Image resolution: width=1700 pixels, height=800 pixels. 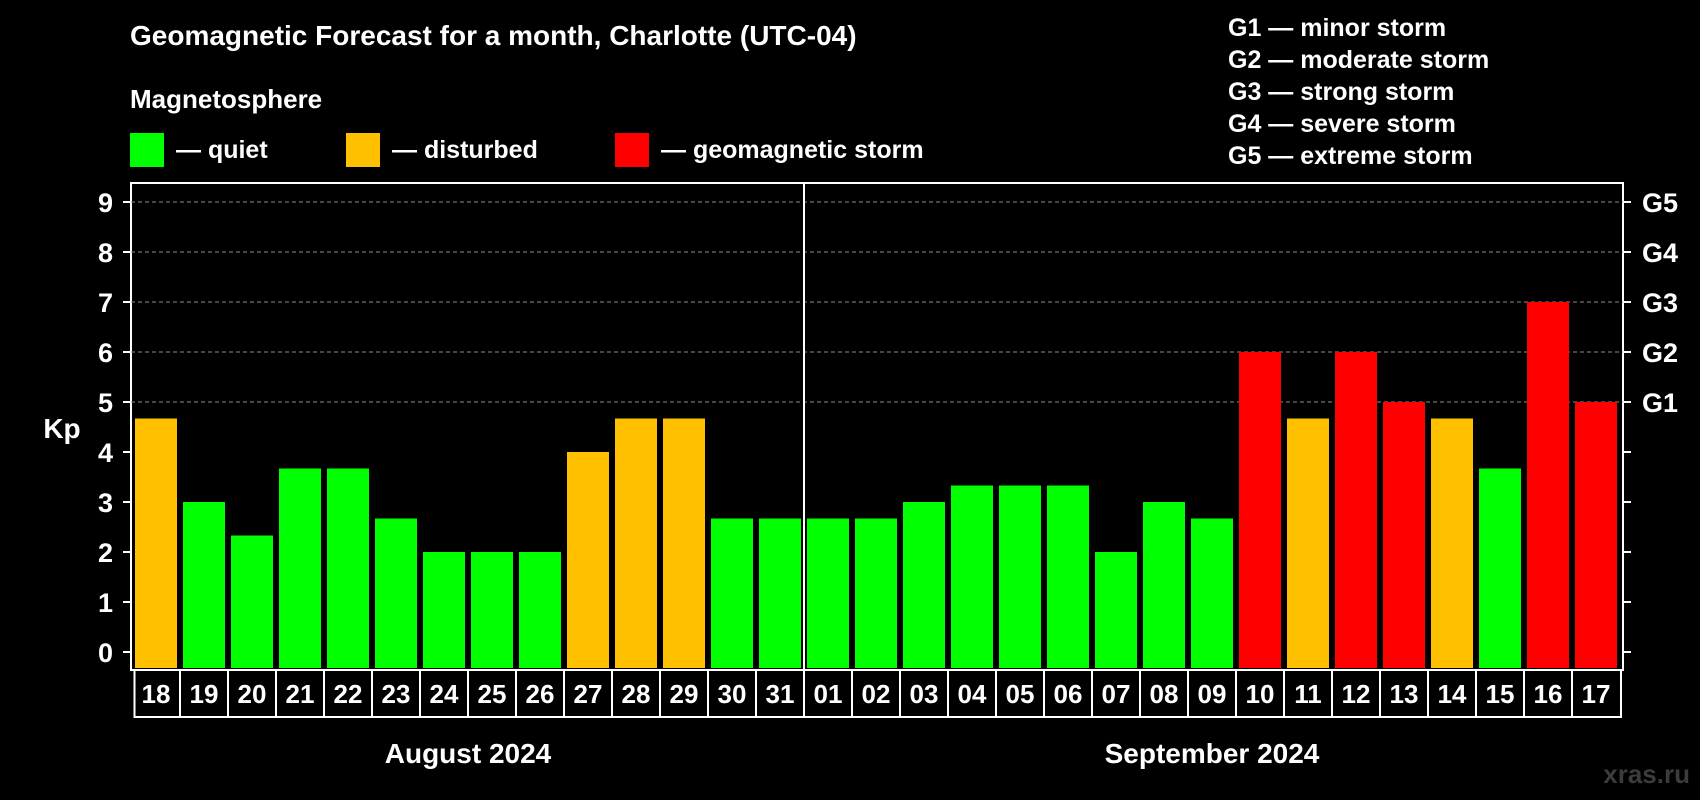 I want to click on y-tick-label: 7, so click(x=105, y=303).